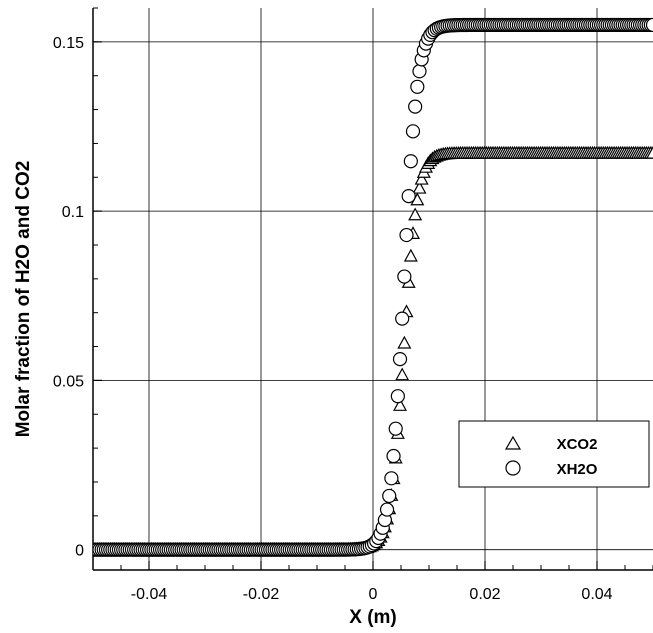  What do you see at coordinates (261, 594) in the screenshot?
I see `x-tick-label: -0.02` at bounding box center [261, 594].